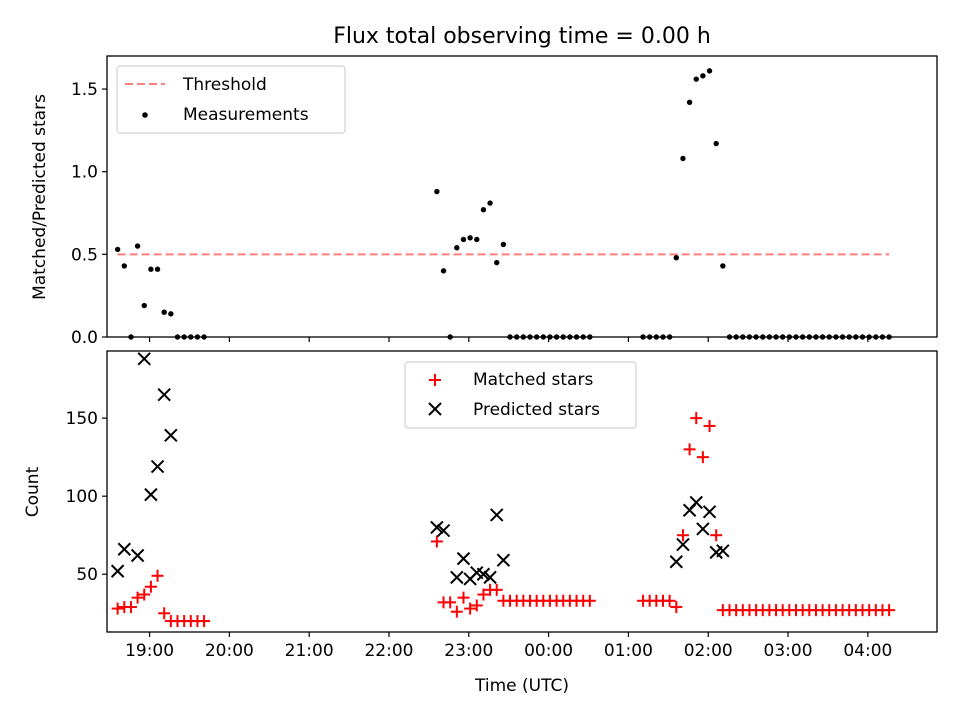 Image resolution: width=960 pixels, height=724 pixels. I want to click on bottom-legend: Matched stars Predicted stars, so click(520, 395).